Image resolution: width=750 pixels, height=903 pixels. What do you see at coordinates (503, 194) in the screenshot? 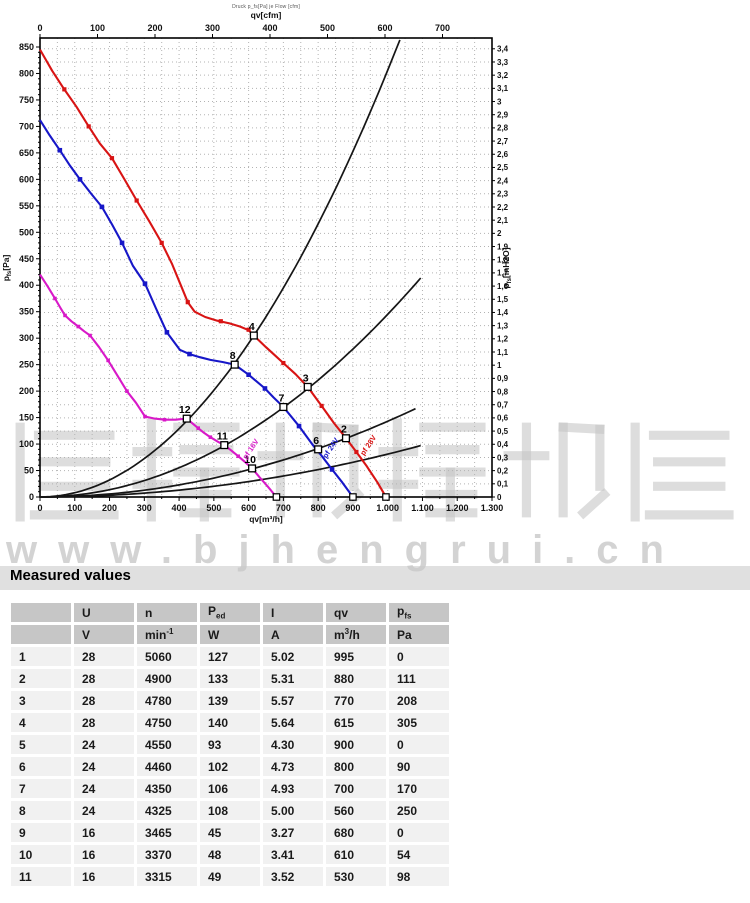
I see `svg-text: 2,3` at bounding box center [503, 194].